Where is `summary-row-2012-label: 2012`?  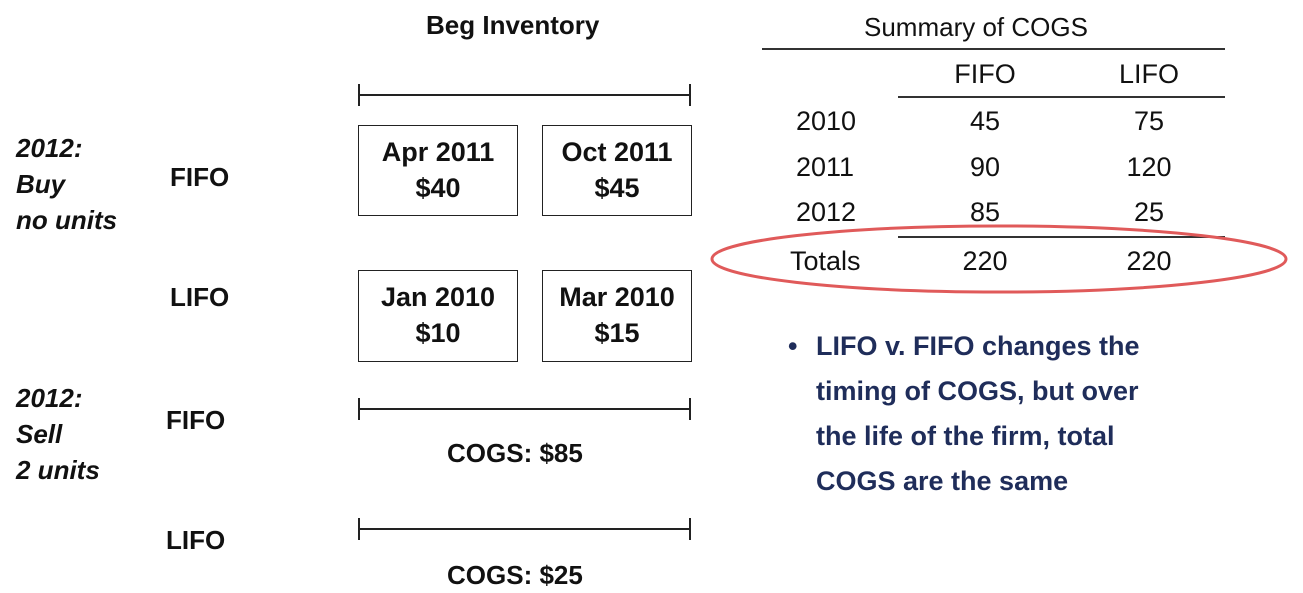 summary-row-2012-label: 2012 is located at coordinates (826, 212).